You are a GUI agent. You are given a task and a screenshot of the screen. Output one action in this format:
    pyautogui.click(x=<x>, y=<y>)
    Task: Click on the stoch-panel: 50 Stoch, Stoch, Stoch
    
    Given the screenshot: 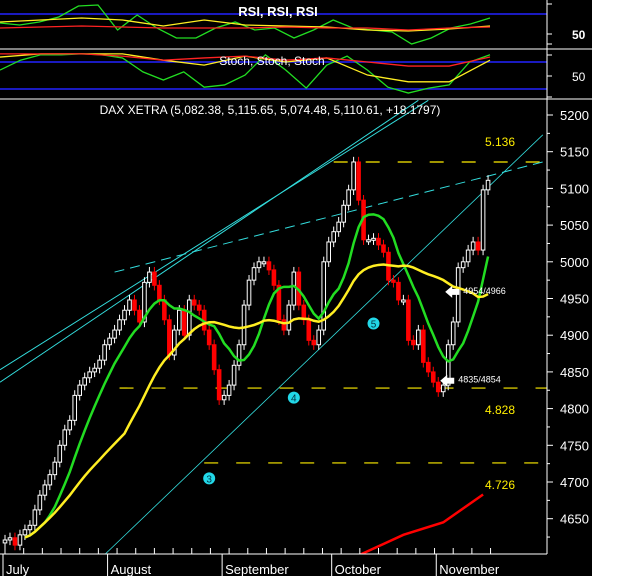 What is the action you would take?
    pyautogui.click(x=293, y=75)
    